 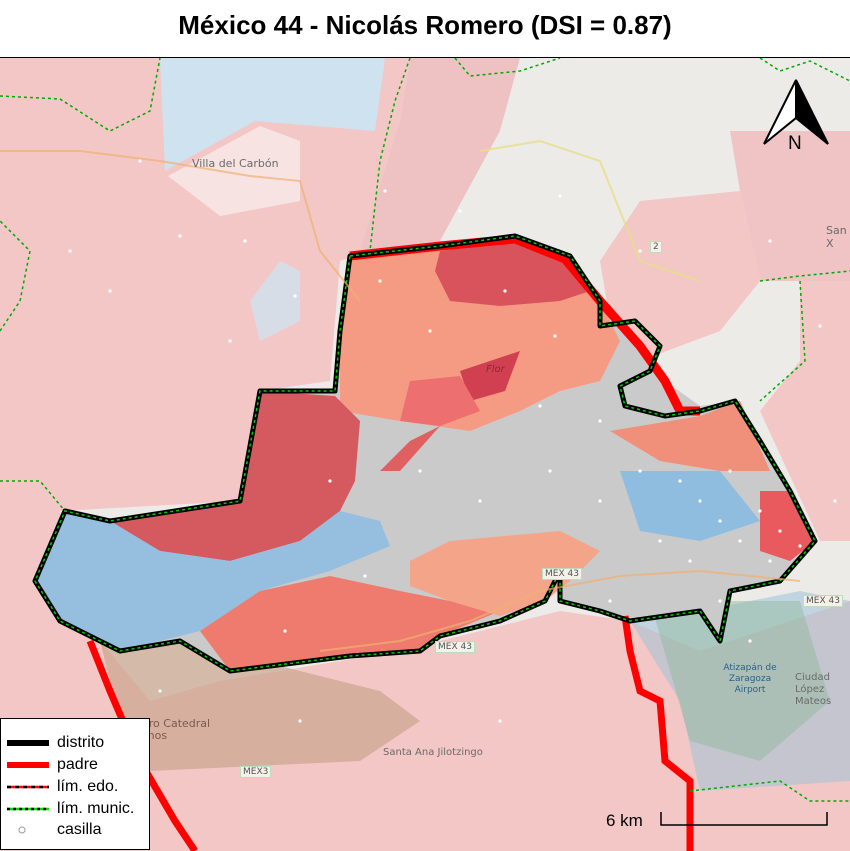 I want to click on area-far-east, so click(x=790, y=206).